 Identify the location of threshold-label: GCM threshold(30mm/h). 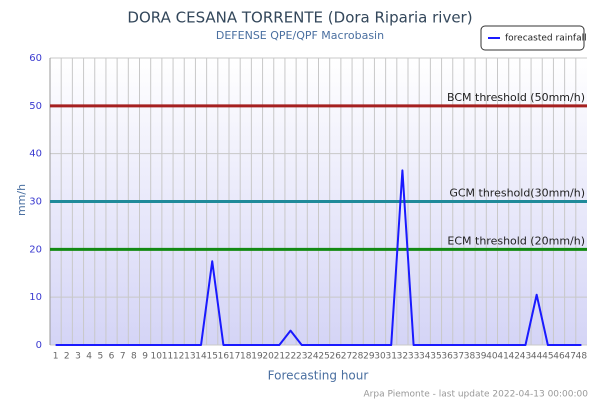
(517, 193).